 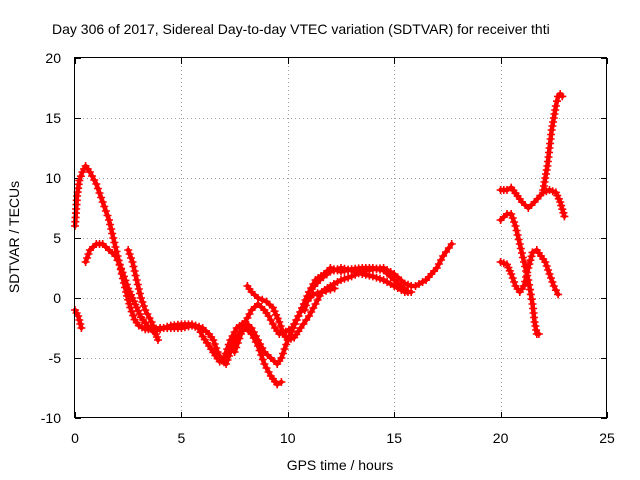 What do you see at coordinates (57, 238) in the screenshot?
I see `y-tick-label: 5` at bounding box center [57, 238].